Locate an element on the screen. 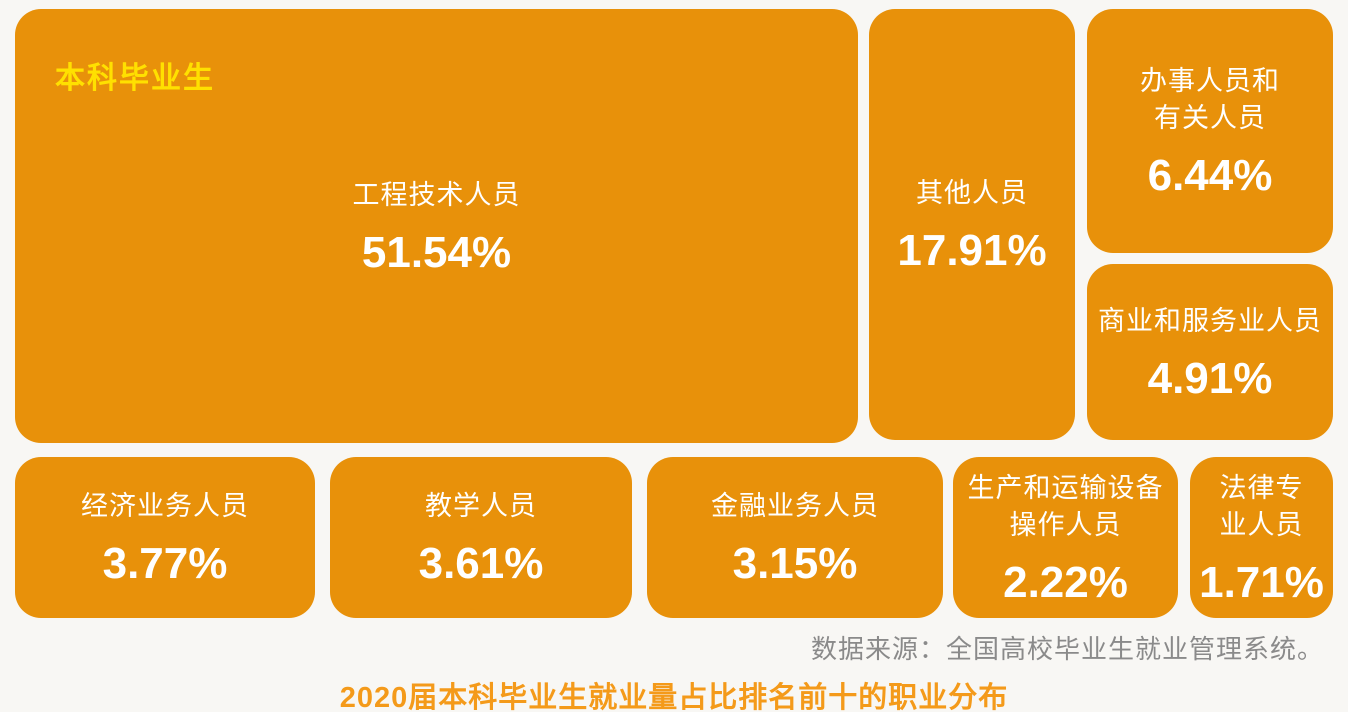  node-label: 生产和运输设备 操作人员 is located at coordinates (1065, 506).